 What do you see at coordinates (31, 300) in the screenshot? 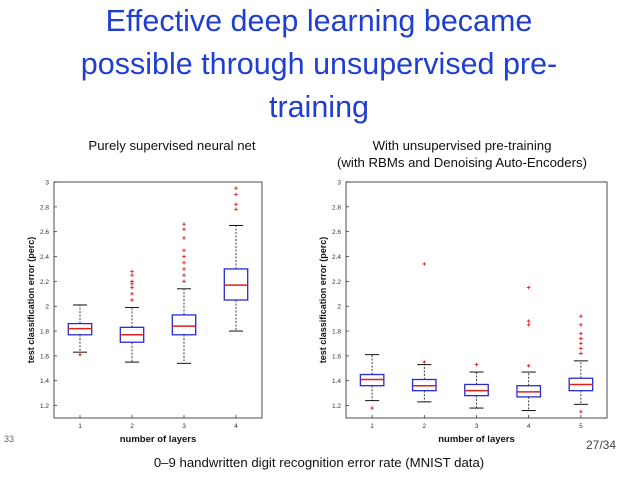
I see `chart0-y-axis-label: test classification error (perc)` at bounding box center [31, 300].